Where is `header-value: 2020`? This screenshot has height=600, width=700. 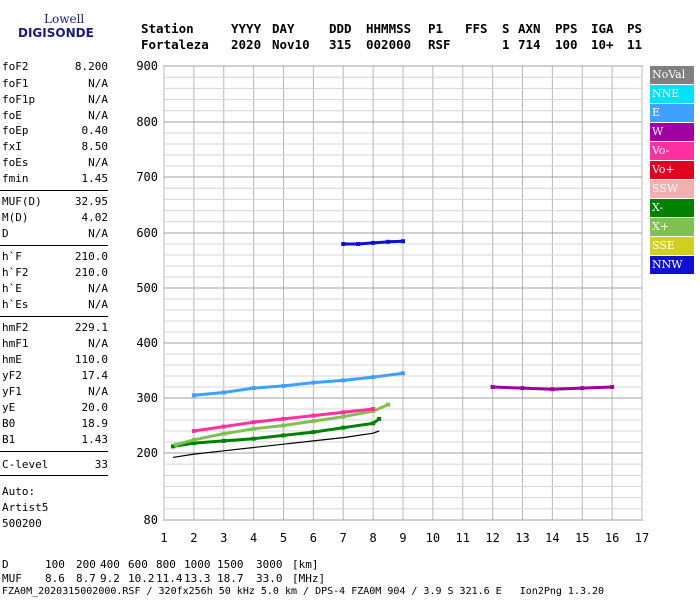
header-value: 2020 is located at coordinates (246, 44).